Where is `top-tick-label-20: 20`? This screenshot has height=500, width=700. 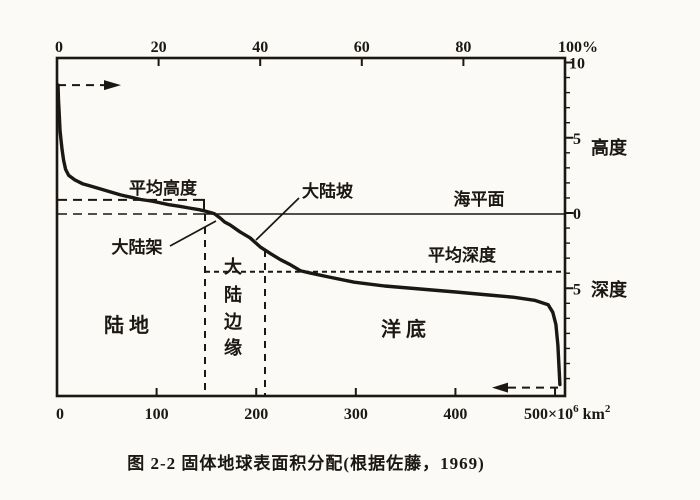
top-tick-label-20: 20 is located at coordinates (159, 47).